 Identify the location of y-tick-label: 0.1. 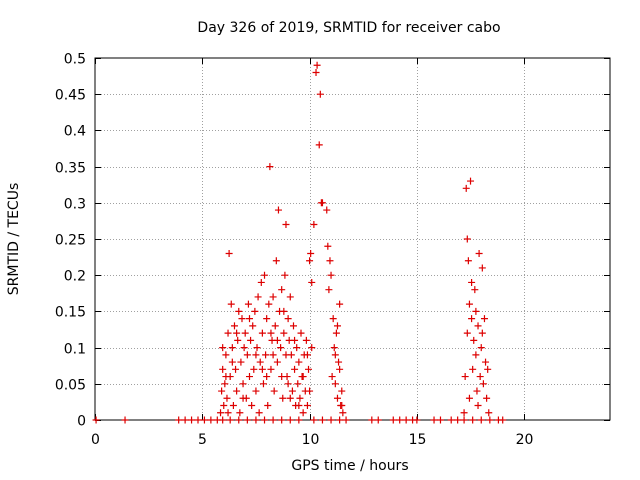
(75, 350).